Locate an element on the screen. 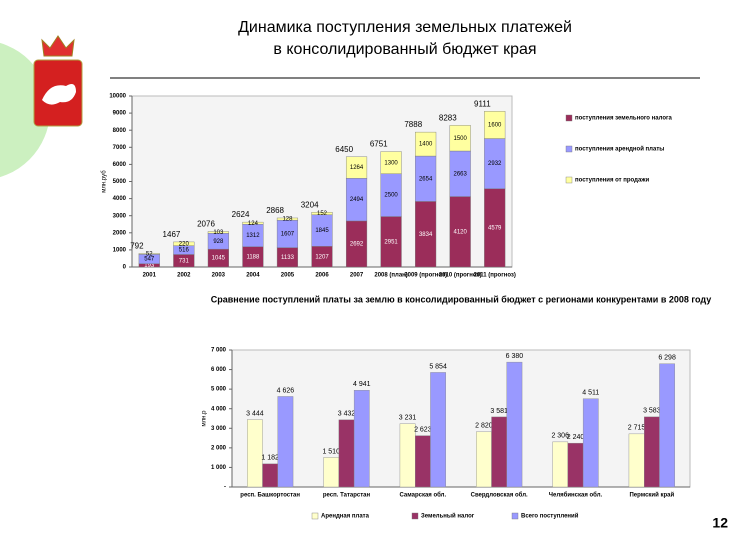  legend-label: Земельный налог is located at coordinates (448, 516).